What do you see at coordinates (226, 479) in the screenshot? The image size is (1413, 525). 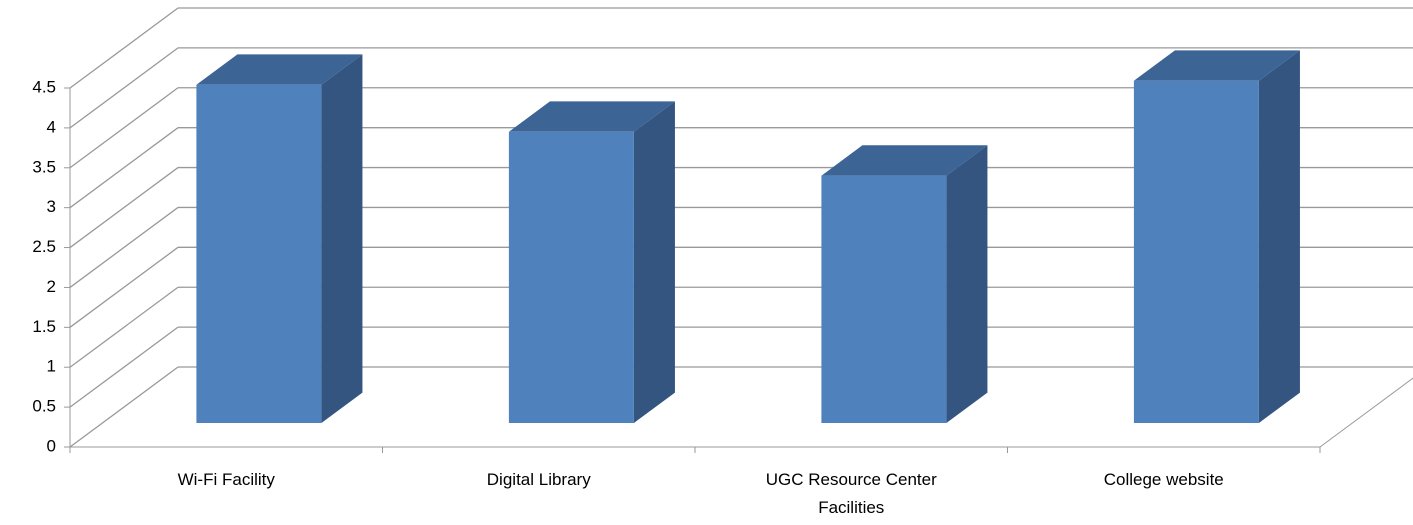 I see `x-tick-label: Wi-Fi Facility` at bounding box center [226, 479].